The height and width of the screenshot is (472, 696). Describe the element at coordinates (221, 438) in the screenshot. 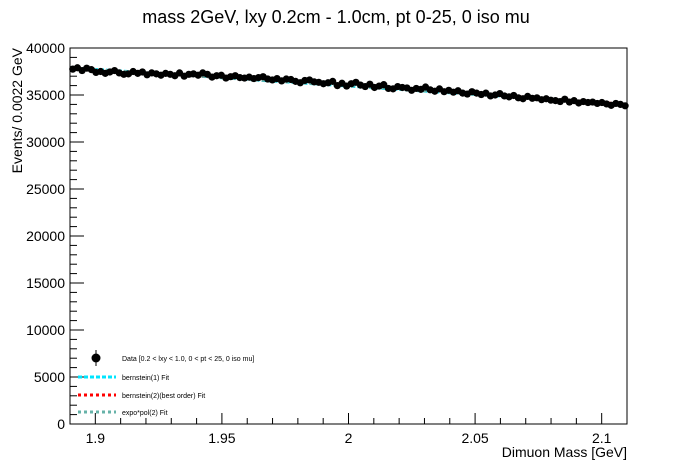

I see `x-tick-label-1: 1.95` at that location.